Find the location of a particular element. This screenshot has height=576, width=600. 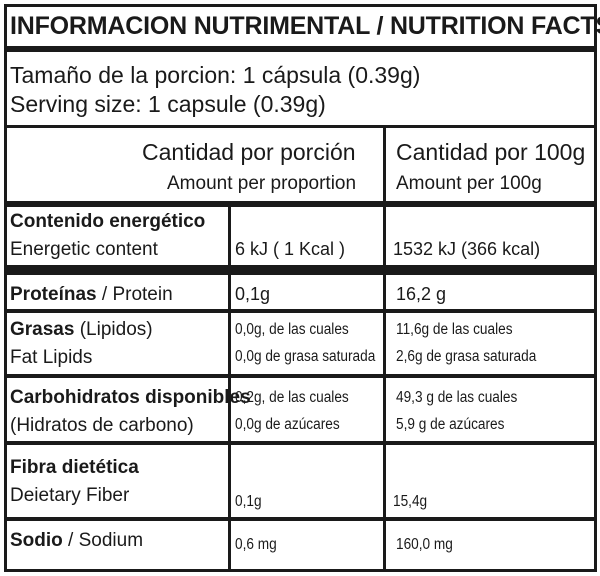

header-per-portion-es: Cantidad por porción is located at coordinates (249, 152).